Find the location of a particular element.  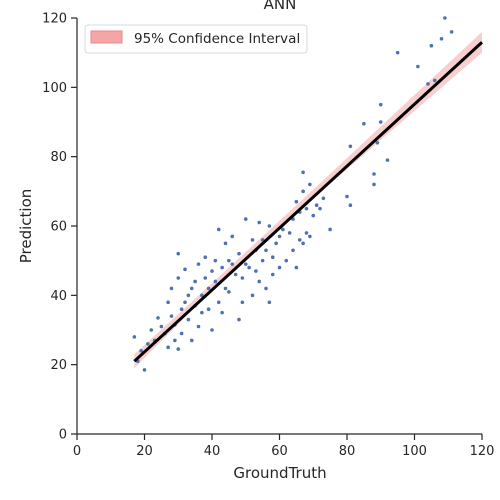

x-tick-label: 40 is located at coordinates (212, 451).